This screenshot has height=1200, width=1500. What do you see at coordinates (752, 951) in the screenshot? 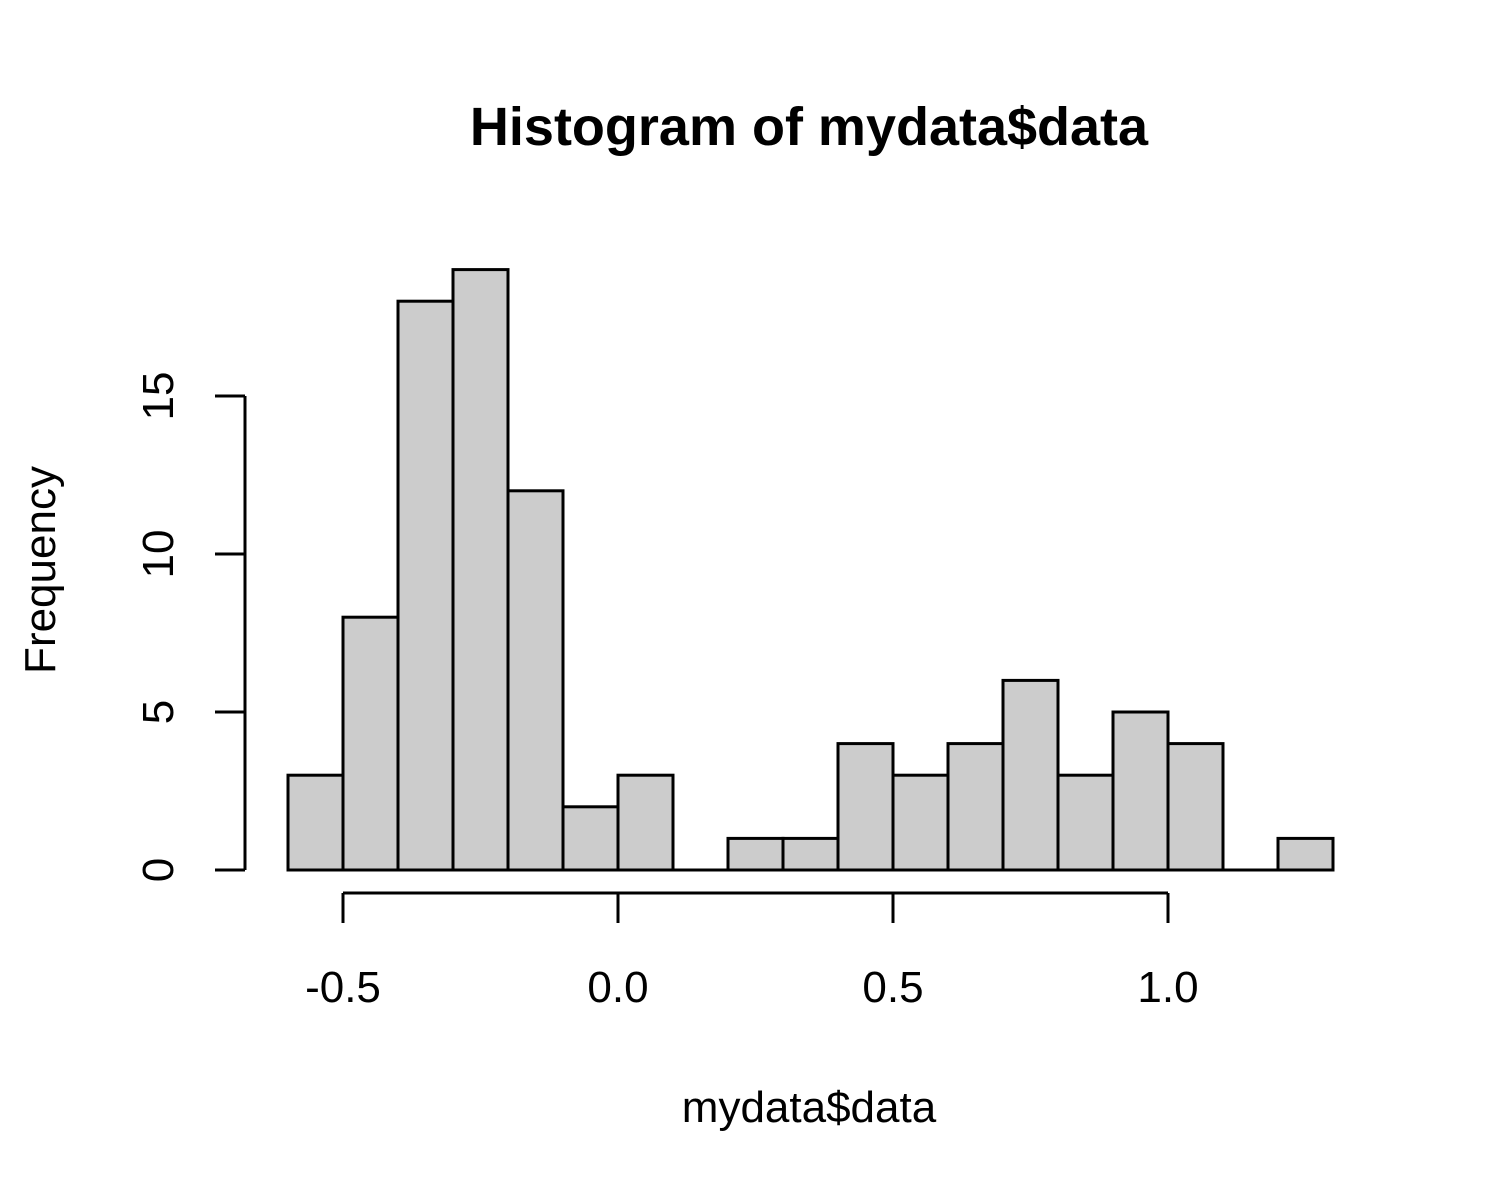
I see `x-axis: -0.5 0.0 0.5 1.0` at bounding box center [752, 951].